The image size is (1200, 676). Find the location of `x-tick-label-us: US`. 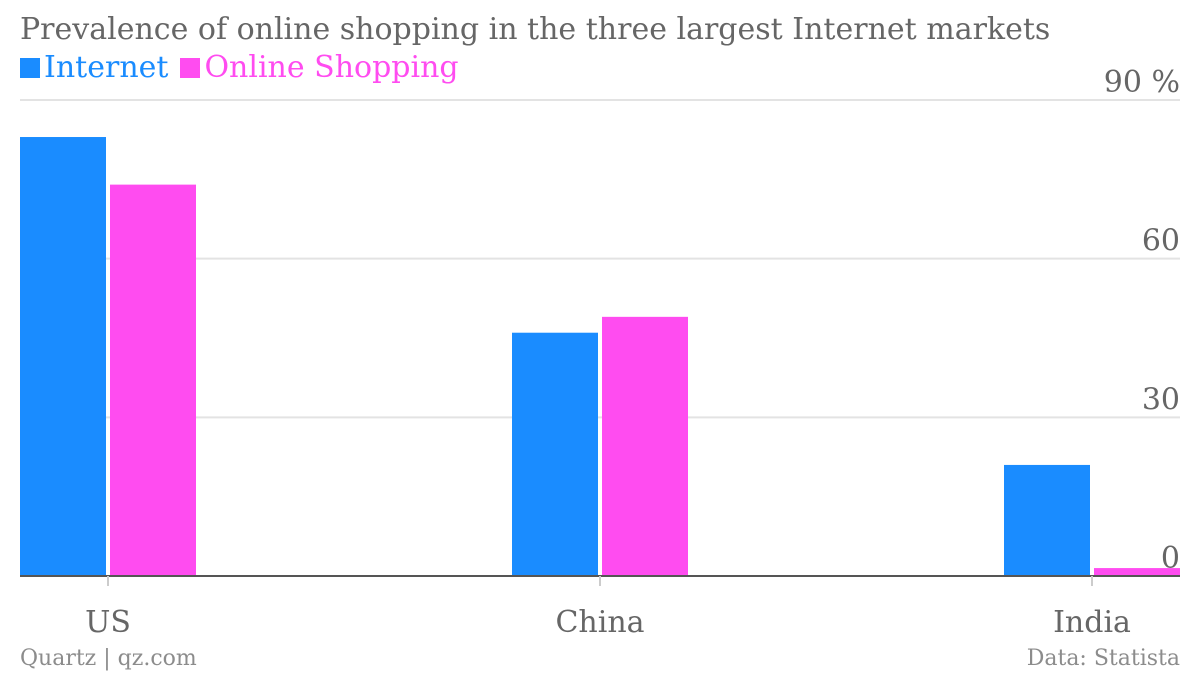

x-tick-label-us: US is located at coordinates (108, 622).